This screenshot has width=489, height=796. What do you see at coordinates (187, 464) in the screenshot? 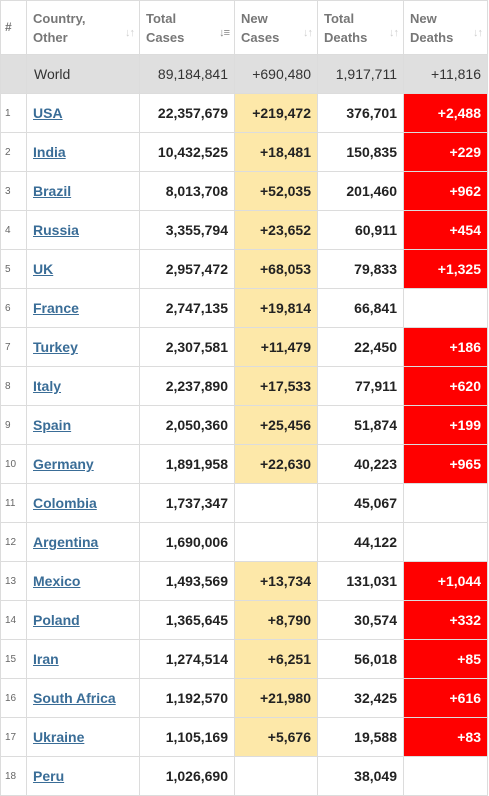
I see `total-cases-cell: 1,891,958` at bounding box center [187, 464].